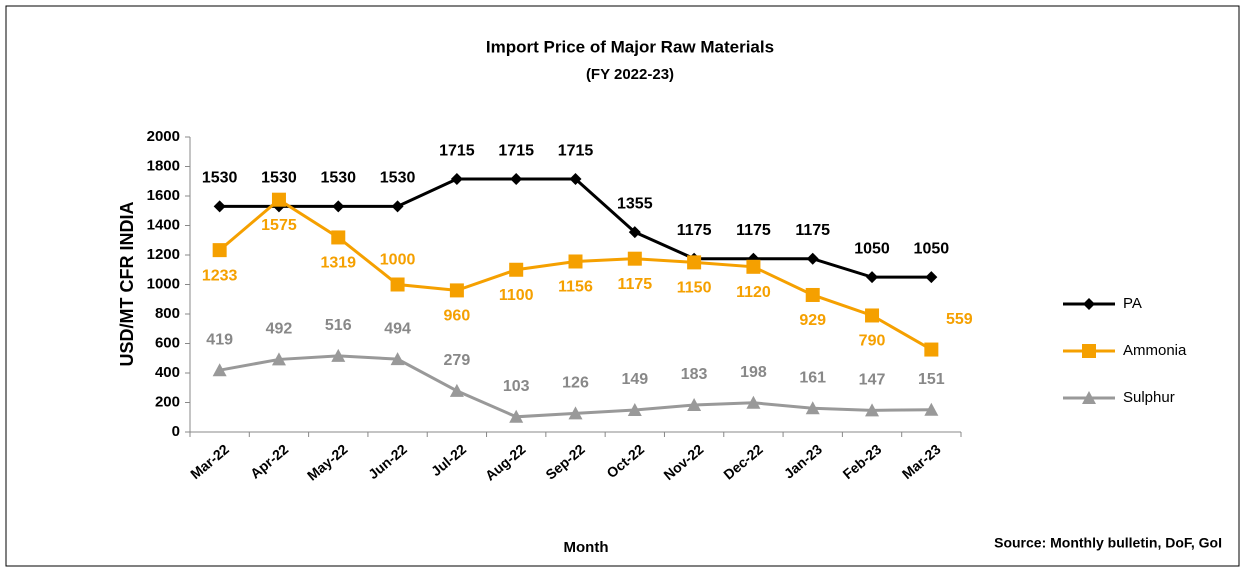  Describe the element at coordinates (1132, 303) in the screenshot. I see `legend-label: PA` at that location.